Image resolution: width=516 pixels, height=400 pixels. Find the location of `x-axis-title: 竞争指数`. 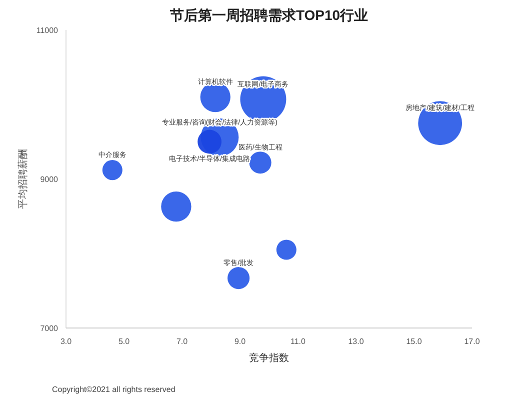

x-axis-title: 竞争指数 is located at coordinates (269, 358).